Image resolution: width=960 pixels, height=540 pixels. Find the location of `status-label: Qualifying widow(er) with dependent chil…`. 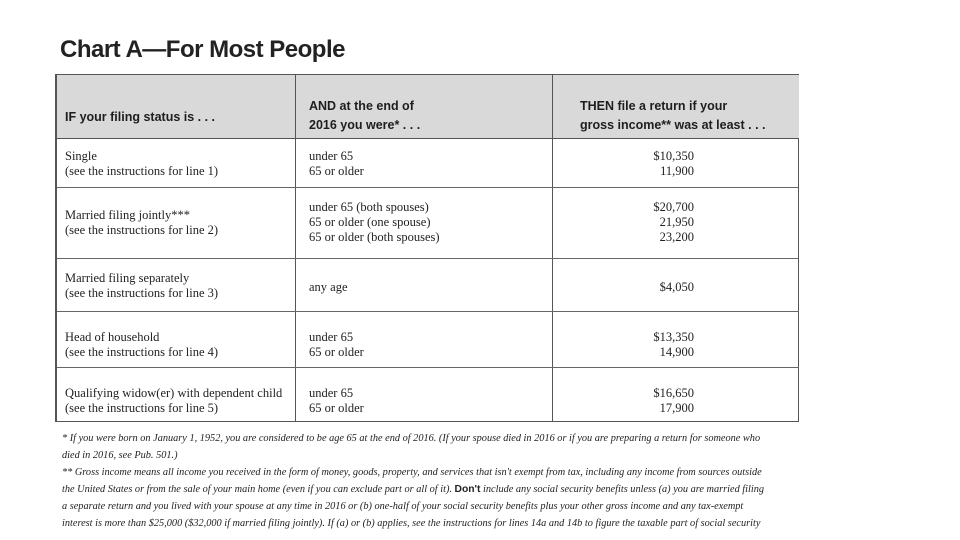

status-label: Qualifying widow(er) with dependent chil… is located at coordinates (174, 393).